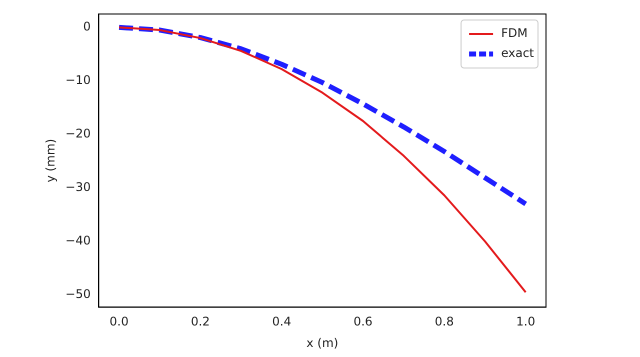  I want to click on x-tick-label: 0.6, so click(363, 321).